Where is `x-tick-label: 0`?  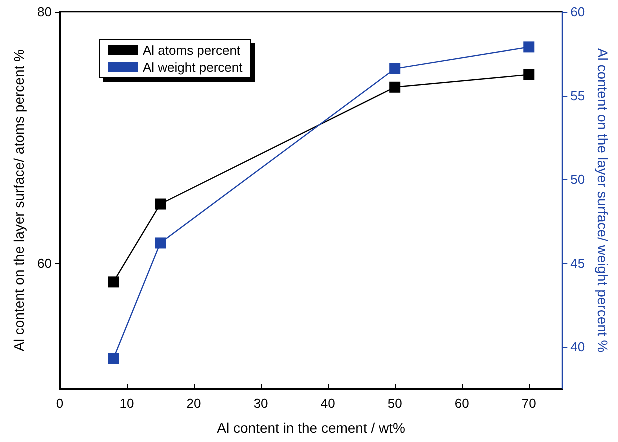
x-tick-label: 0 is located at coordinates (60, 403).